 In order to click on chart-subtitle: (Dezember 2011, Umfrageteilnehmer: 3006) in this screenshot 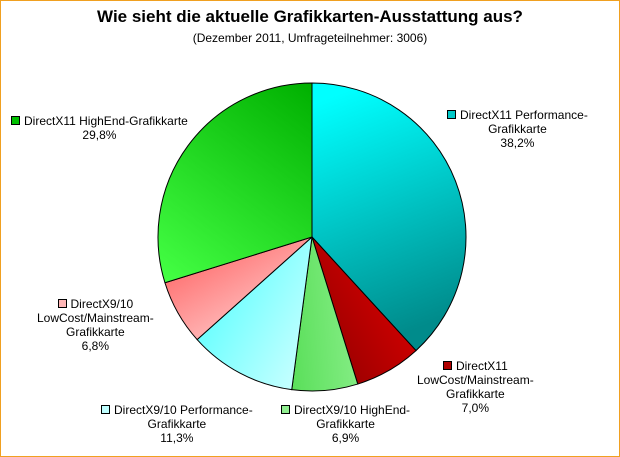, I will do `click(310, 38)`.